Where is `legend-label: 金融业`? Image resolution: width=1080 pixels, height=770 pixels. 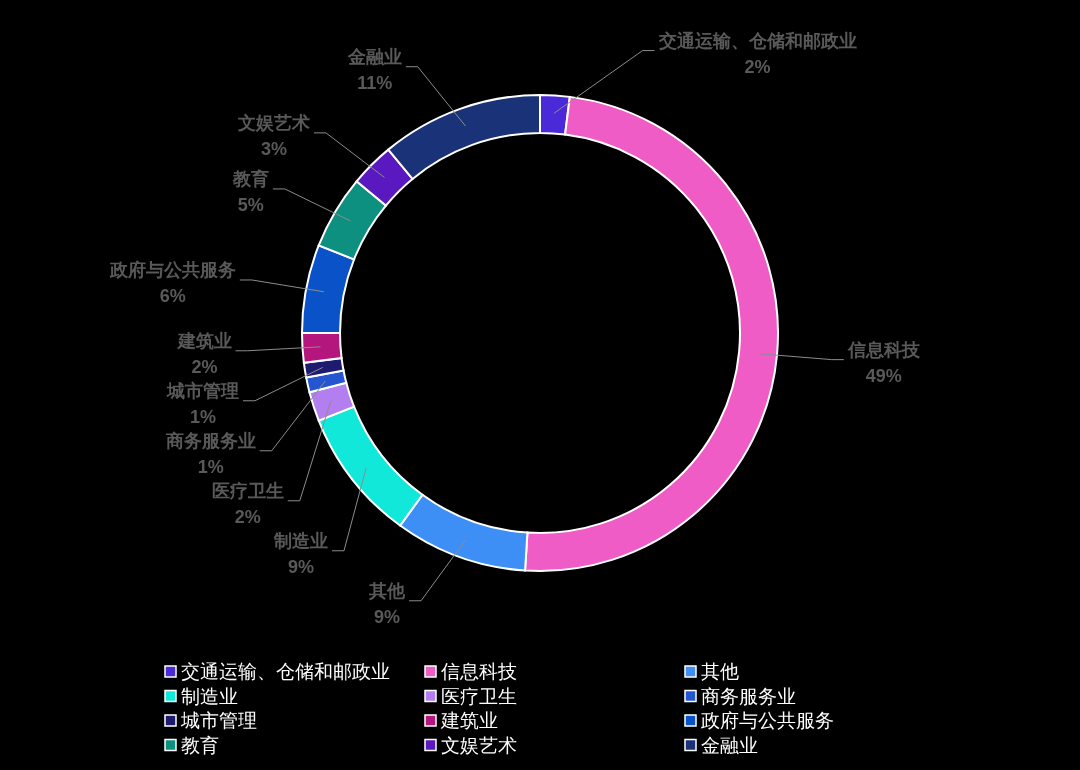
legend-label: 金融业 is located at coordinates (729, 745).